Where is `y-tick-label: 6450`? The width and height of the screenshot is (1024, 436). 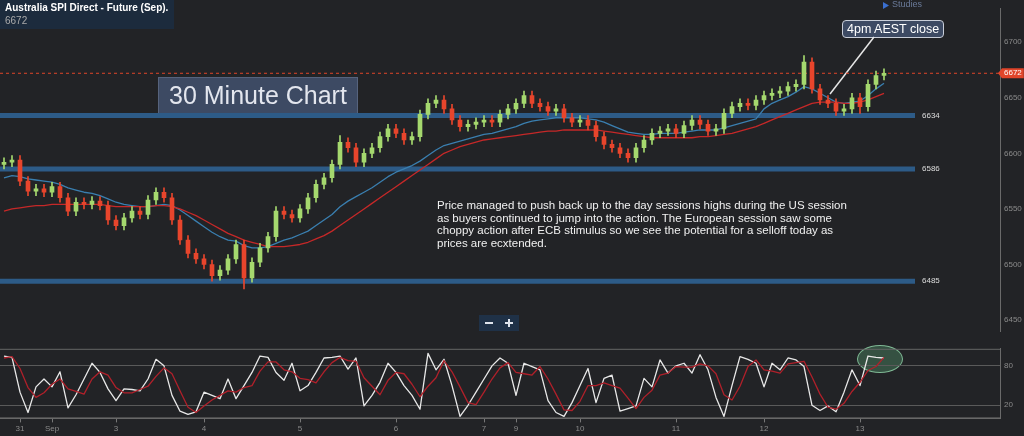 y-tick-label: 6450 is located at coordinates (1013, 320).